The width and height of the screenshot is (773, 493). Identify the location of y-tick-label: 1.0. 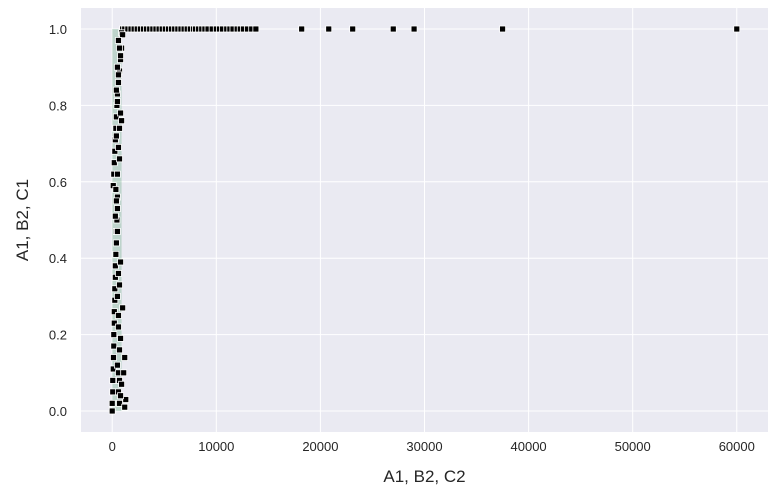
(58, 29).